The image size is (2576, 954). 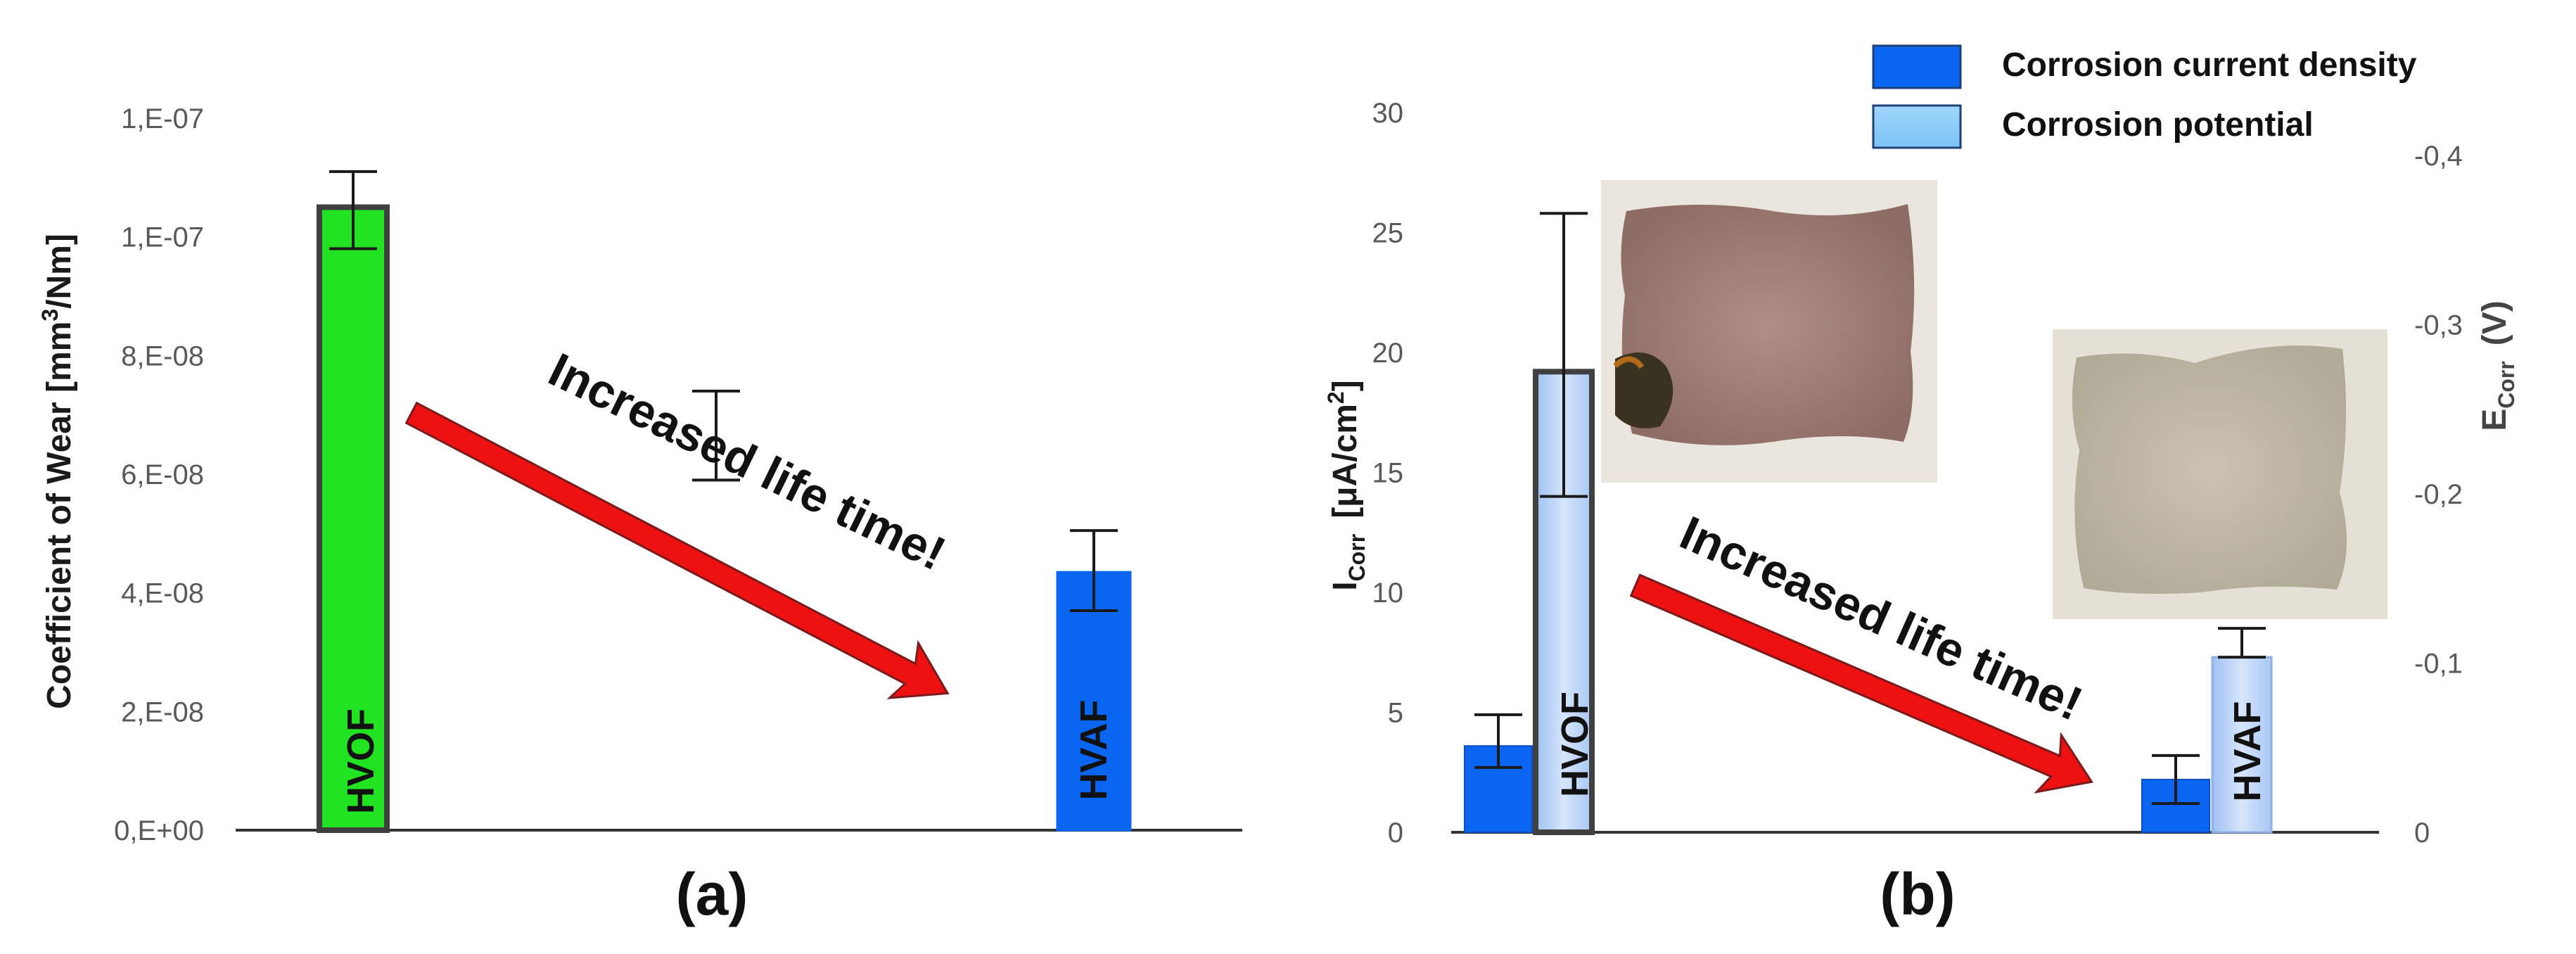 I want to click on hvof-wear-error-bar, so click(x=353, y=210).